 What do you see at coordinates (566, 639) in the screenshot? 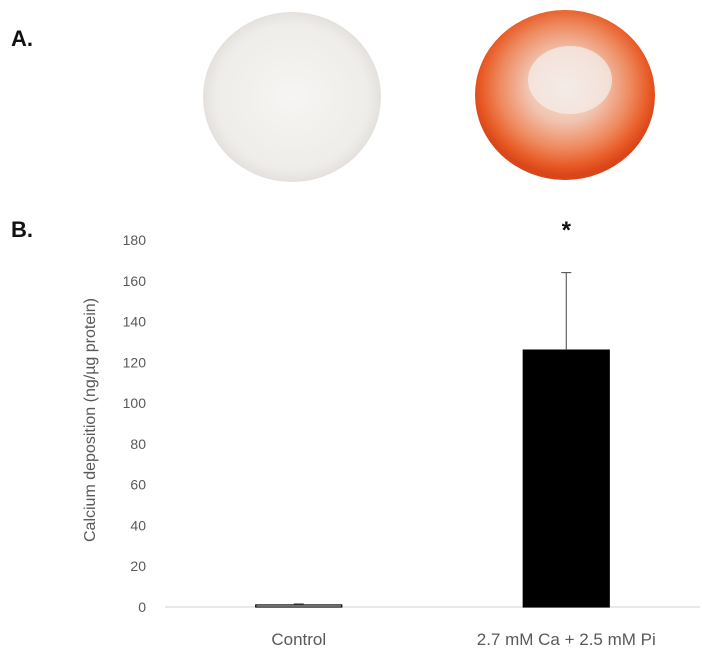
I see `x-category-label: 2.7 mM Ca + 2.5 mM Pi` at bounding box center [566, 639].